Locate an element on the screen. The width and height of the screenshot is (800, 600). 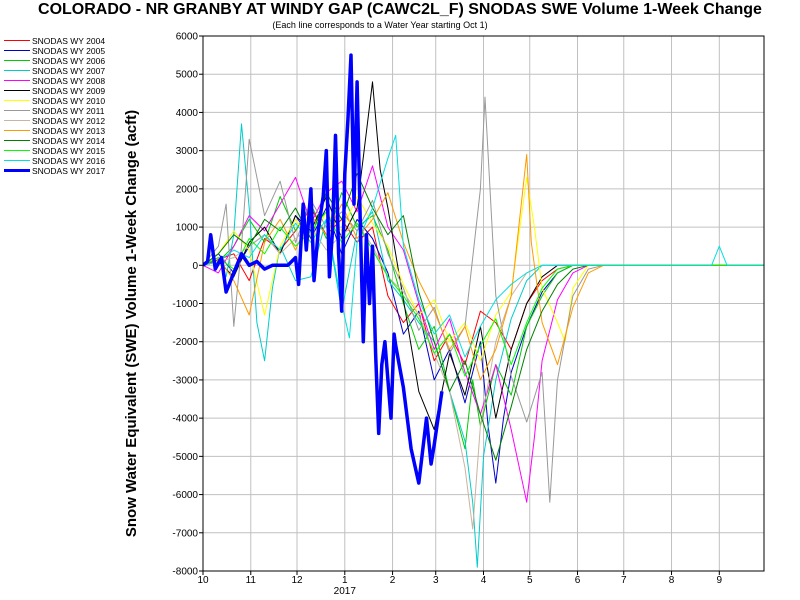
x-year-label: 2017 is located at coordinates (345, 591).